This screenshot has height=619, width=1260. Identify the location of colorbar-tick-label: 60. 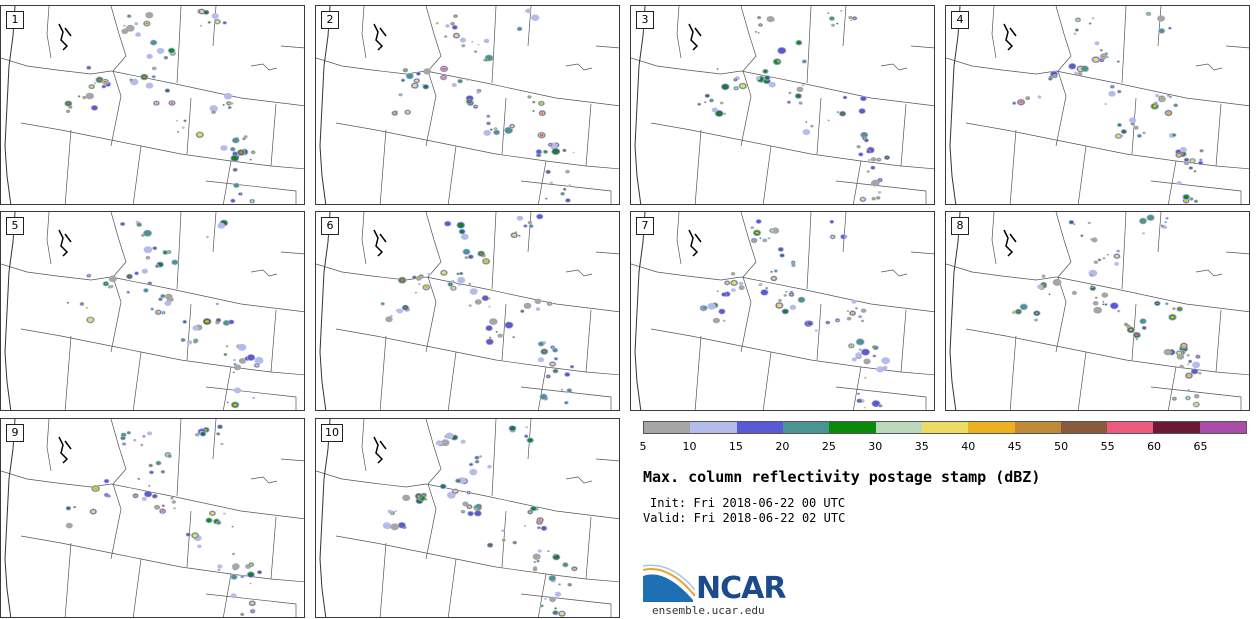
(1154, 446).